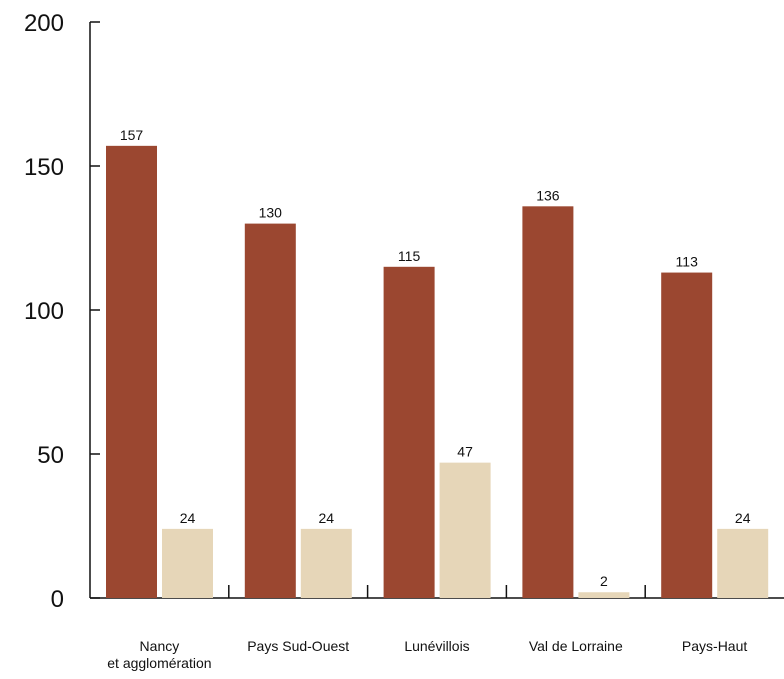  Describe the element at coordinates (687, 262) in the screenshot. I see `bar-value-label: 113` at that location.